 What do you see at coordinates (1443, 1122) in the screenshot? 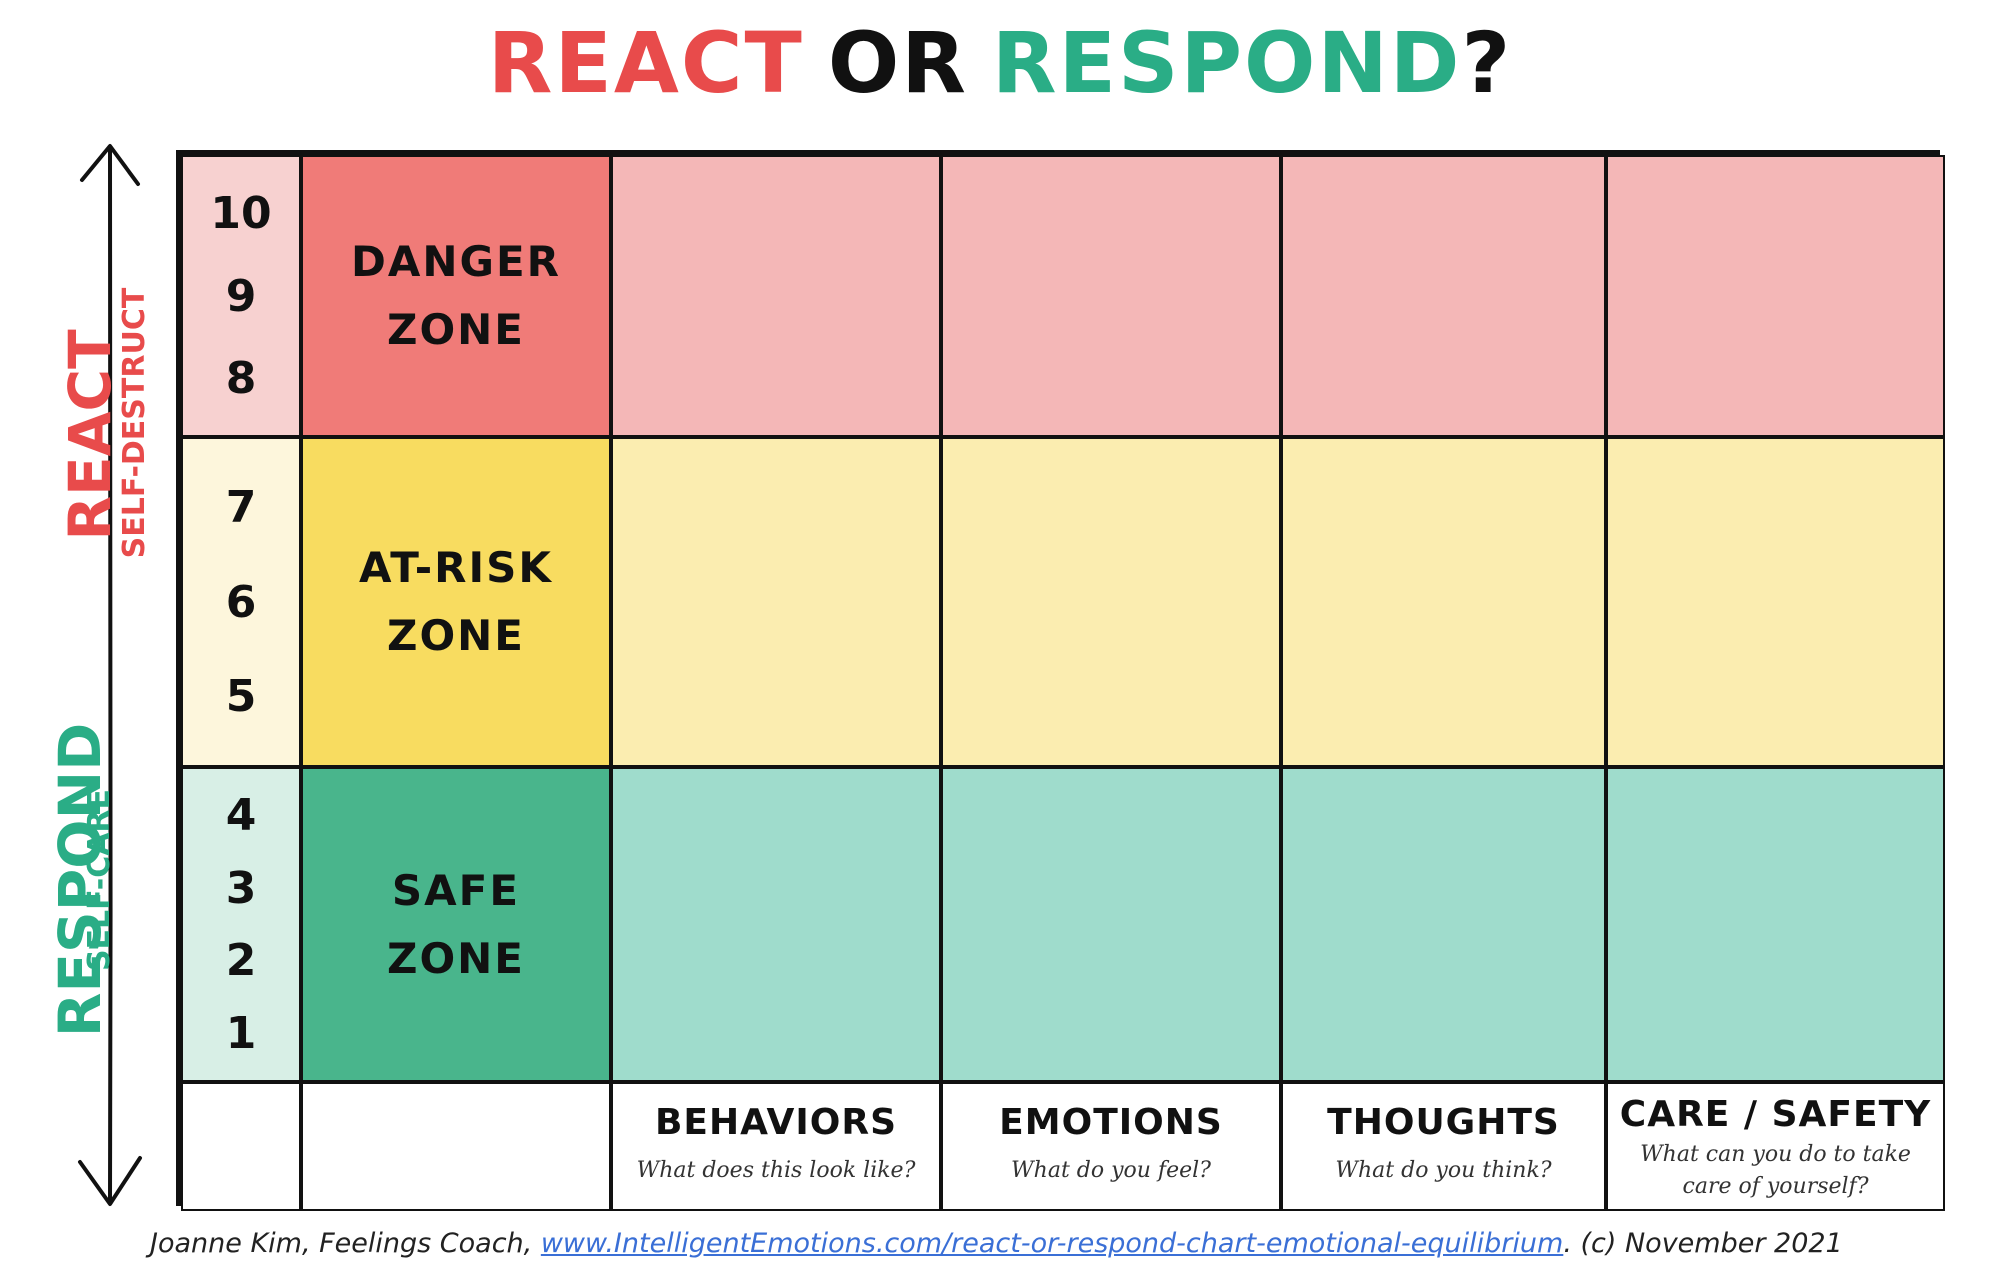
I see `column-heading: THOUGHTS` at bounding box center [1443, 1122].